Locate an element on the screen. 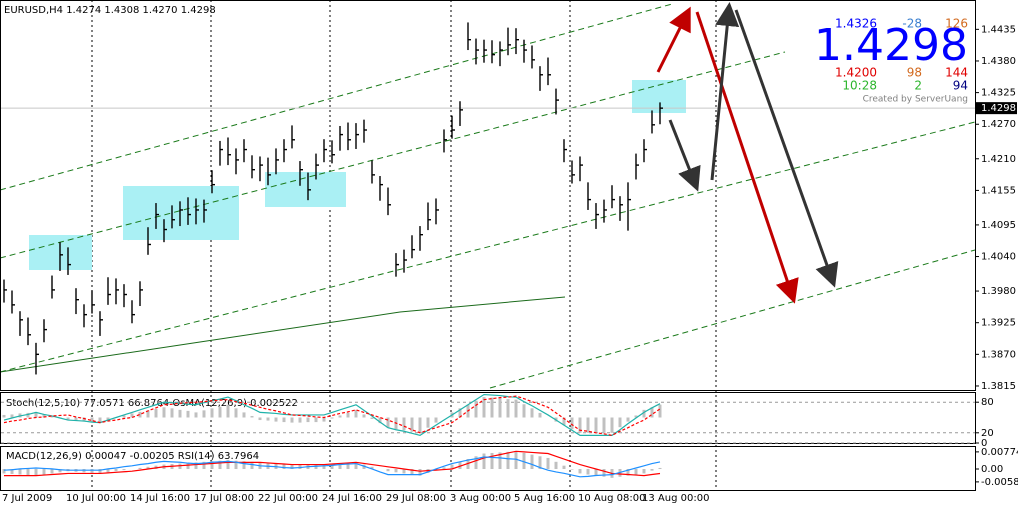 The image size is (1018, 507). x-tick-label: 10 Jul 00:00 is located at coordinates (96, 498).